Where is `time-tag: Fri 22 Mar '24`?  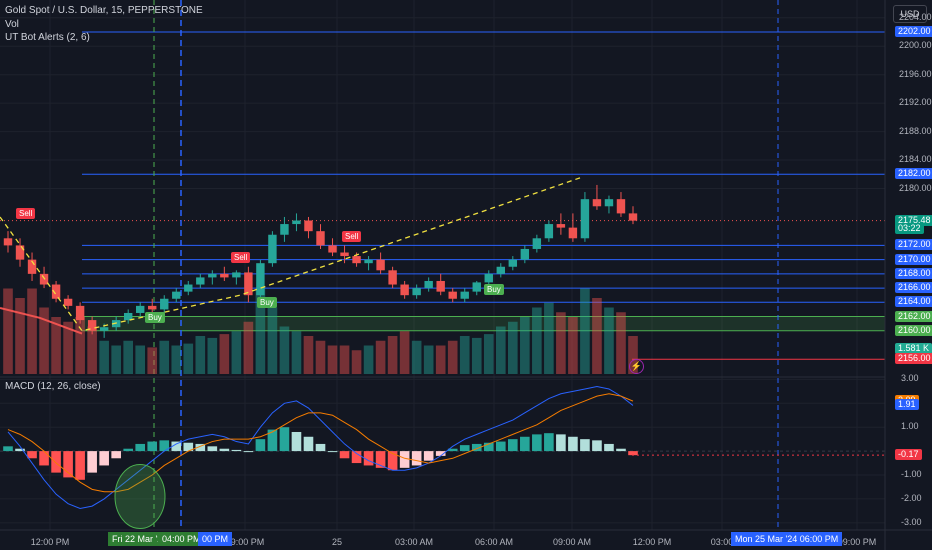
time-tag: Fri 22 Mar '24 is located at coordinates (140, 539).